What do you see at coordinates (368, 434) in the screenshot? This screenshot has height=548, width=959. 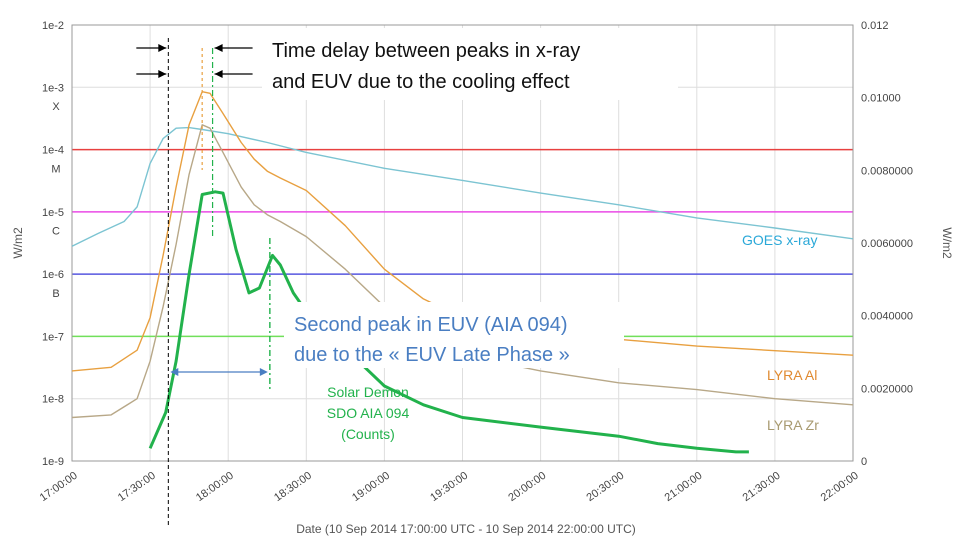 I see `aia-series-label-line3: (Counts)` at bounding box center [368, 434].